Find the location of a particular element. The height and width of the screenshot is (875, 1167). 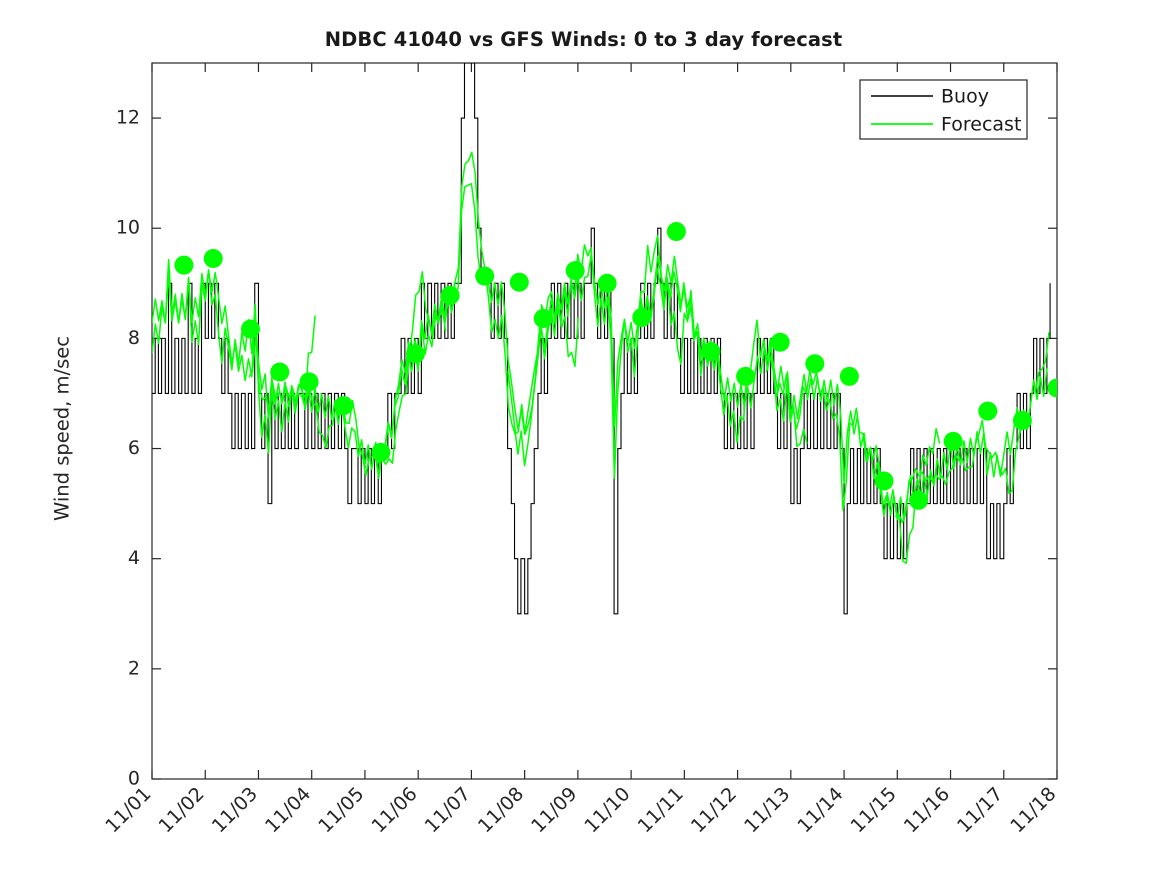

y-tick-label: 12 is located at coordinates (128, 118).